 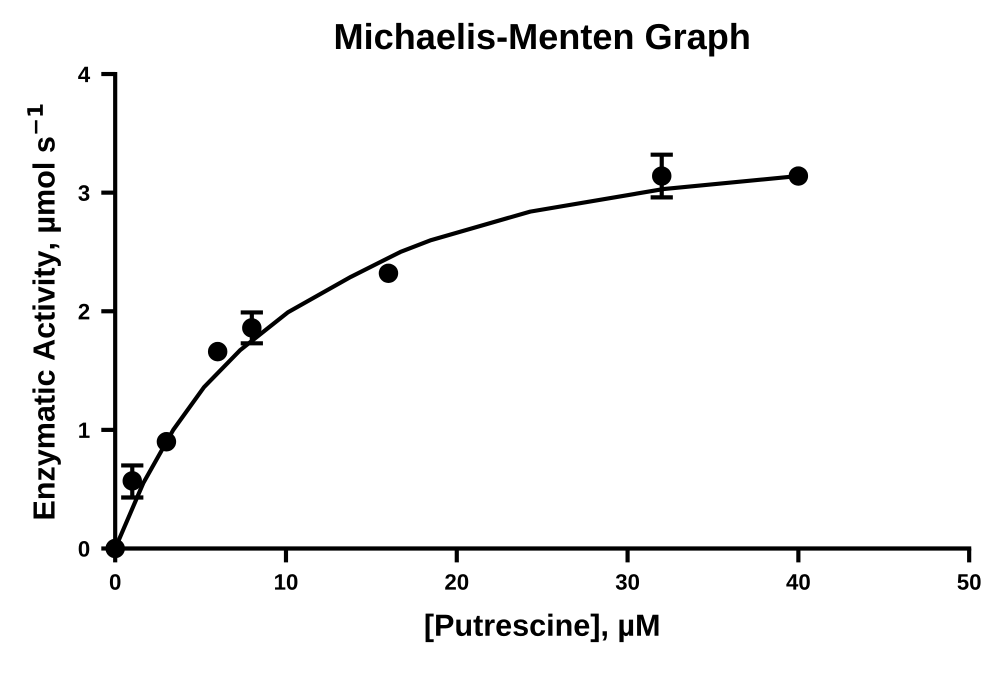 I want to click on x-tick-label: 10, so click(x=286, y=582).